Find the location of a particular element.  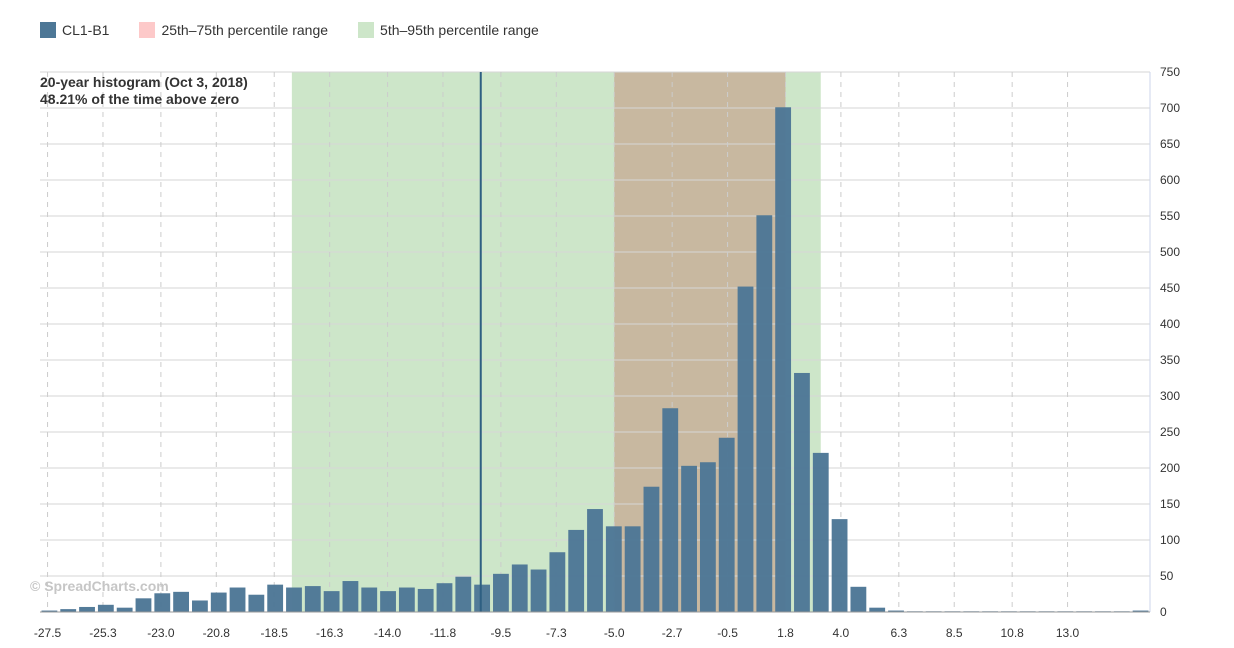

y-tick-label: 150 is located at coordinates (1170, 504).